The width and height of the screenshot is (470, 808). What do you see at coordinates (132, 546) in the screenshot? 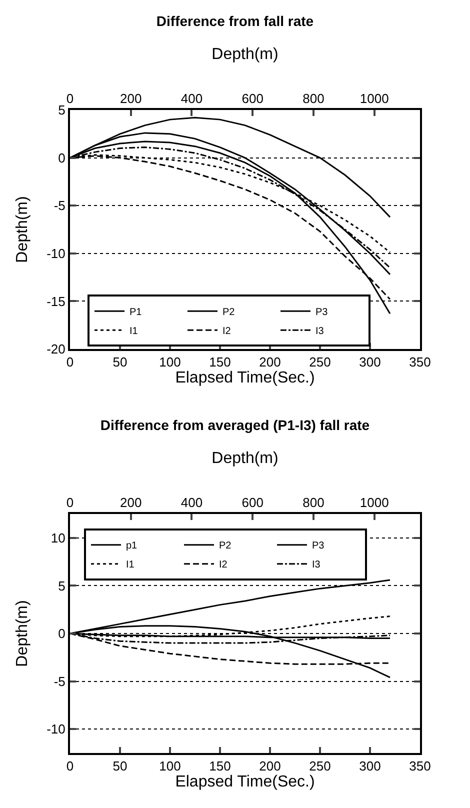
I see `legend-label: p1` at bounding box center [132, 546].